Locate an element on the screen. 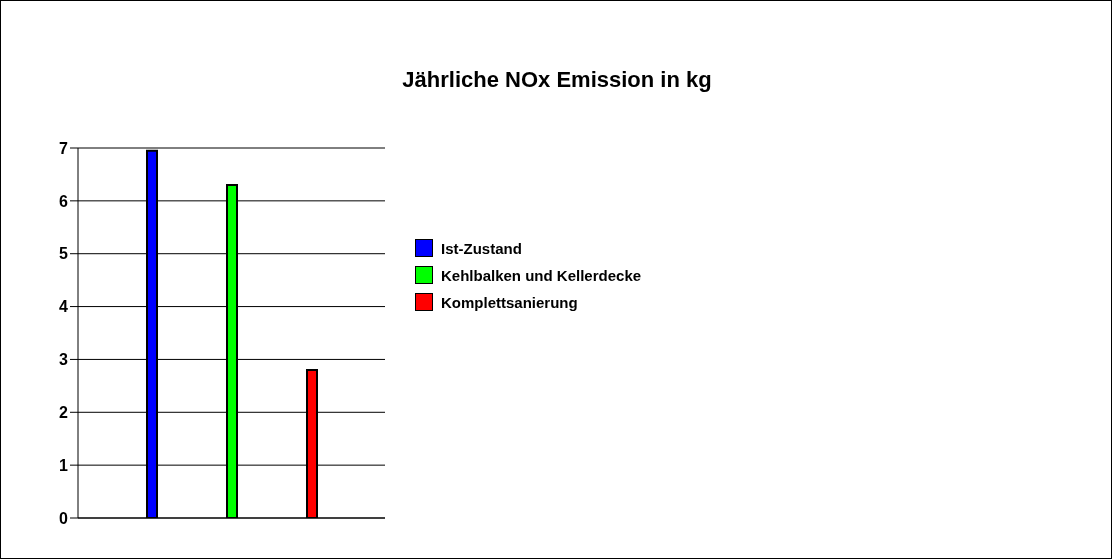  y-tick-label: 0 is located at coordinates (64, 518).